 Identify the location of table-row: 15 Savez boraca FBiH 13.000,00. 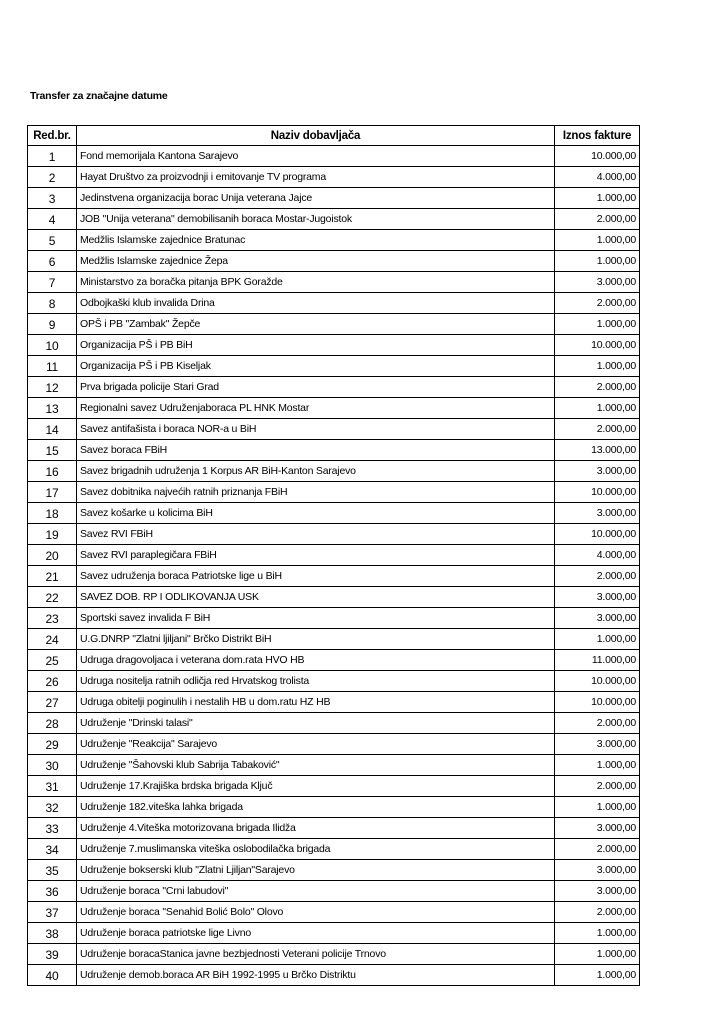
(333, 450).